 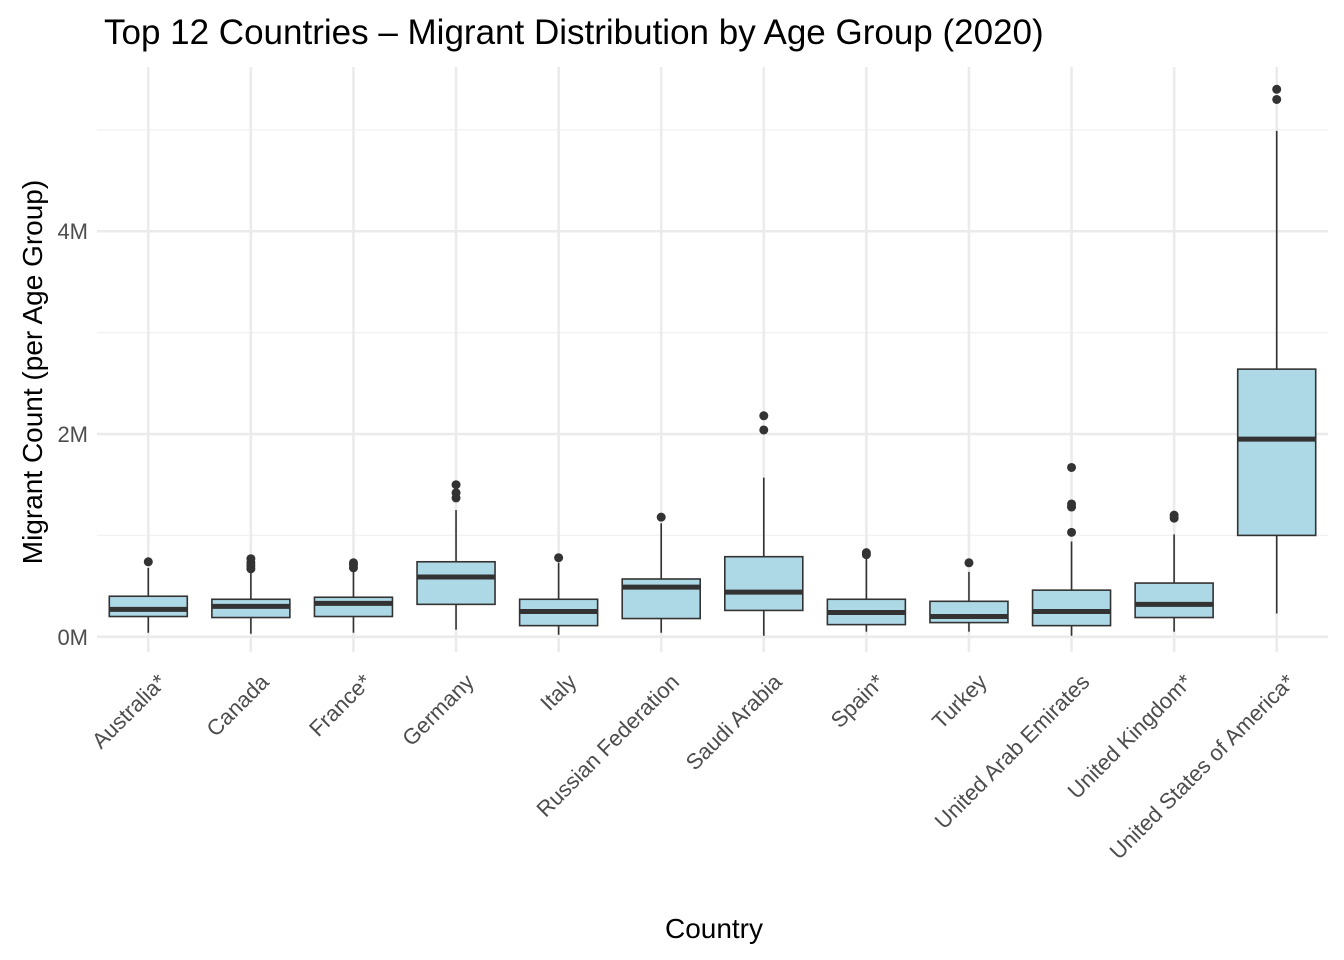 I want to click on box-italy, so click(x=558, y=594).